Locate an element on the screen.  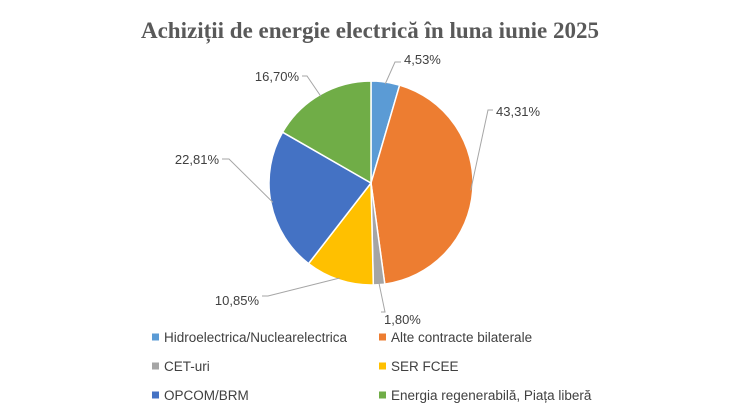
pie-slices is located at coordinates (371, 183).